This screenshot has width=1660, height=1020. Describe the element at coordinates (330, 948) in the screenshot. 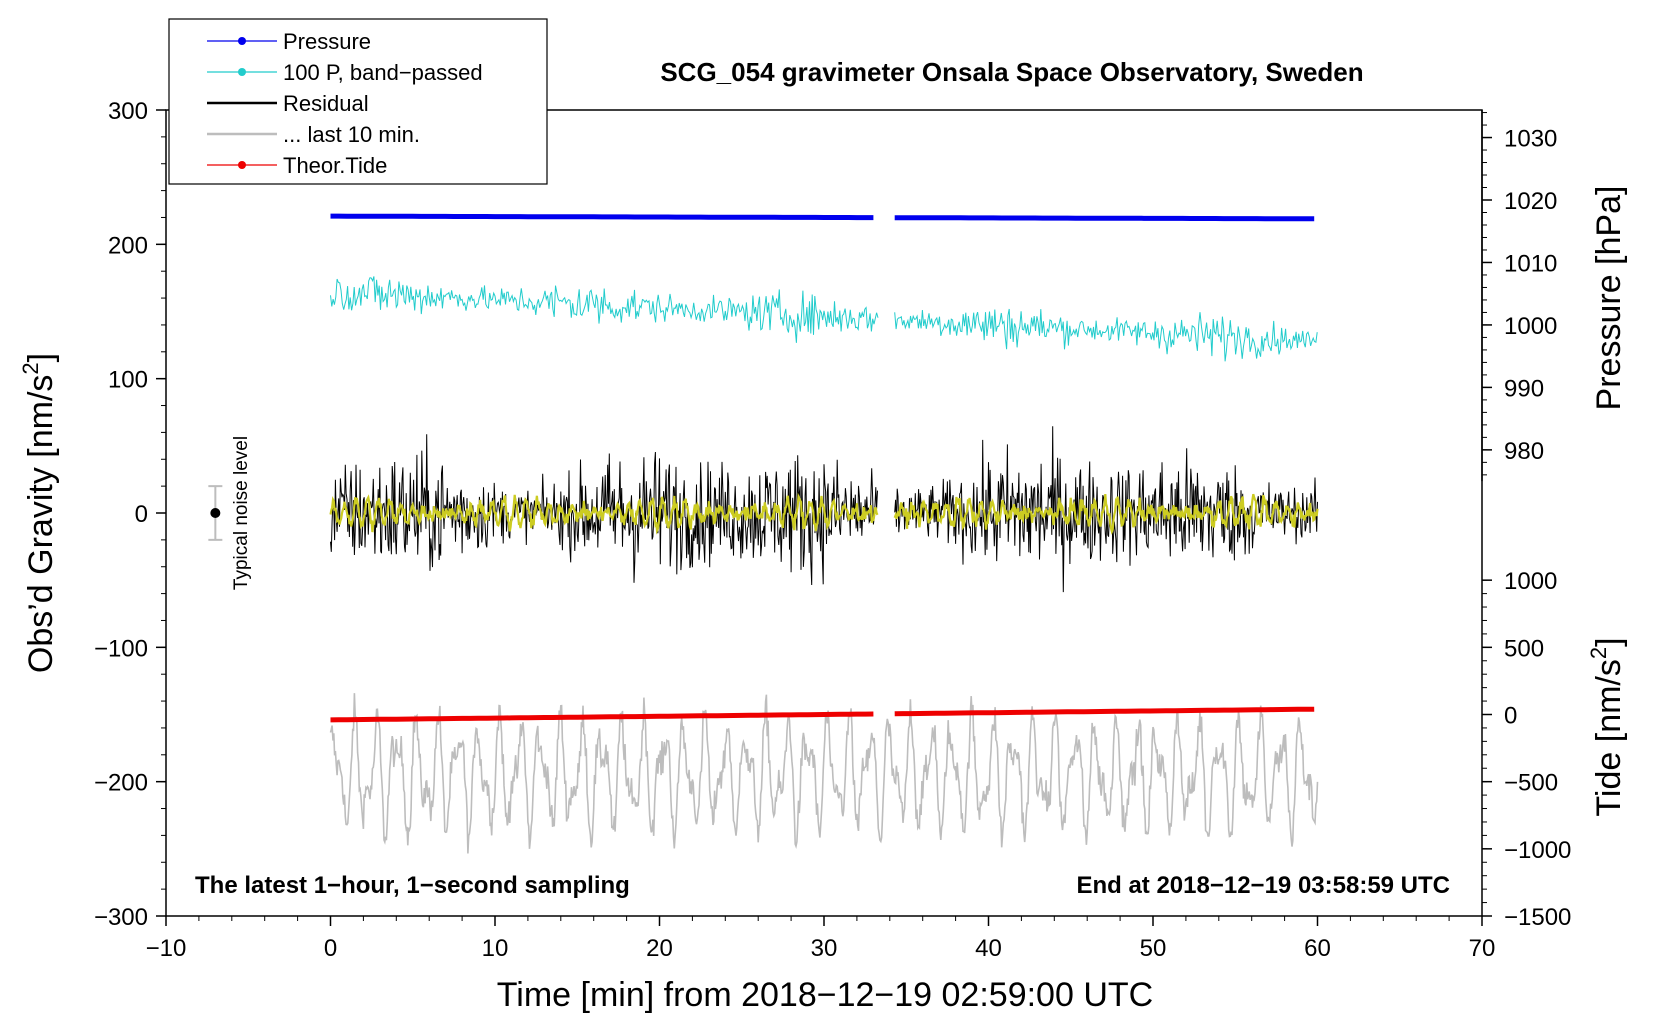

I see `x-tick-label: 0` at that location.